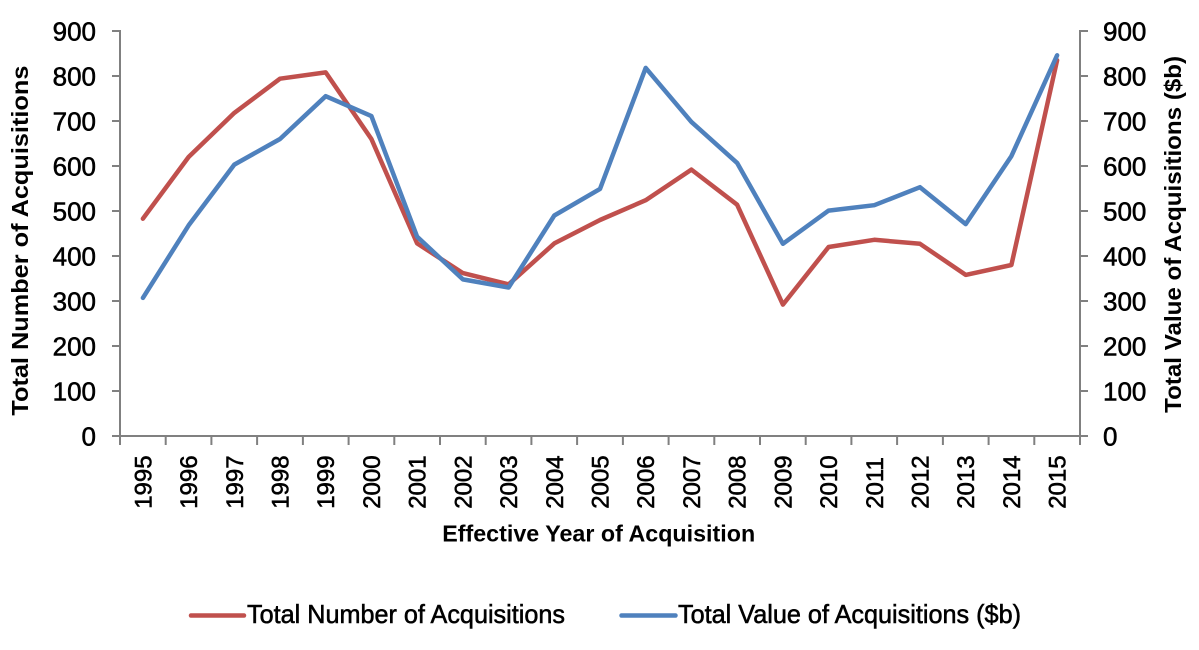 Image resolution: width=1199 pixels, height=650 pixels. Describe the element at coordinates (1012, 481) in the screenshot. I see `svg-text: 2014` at that location.